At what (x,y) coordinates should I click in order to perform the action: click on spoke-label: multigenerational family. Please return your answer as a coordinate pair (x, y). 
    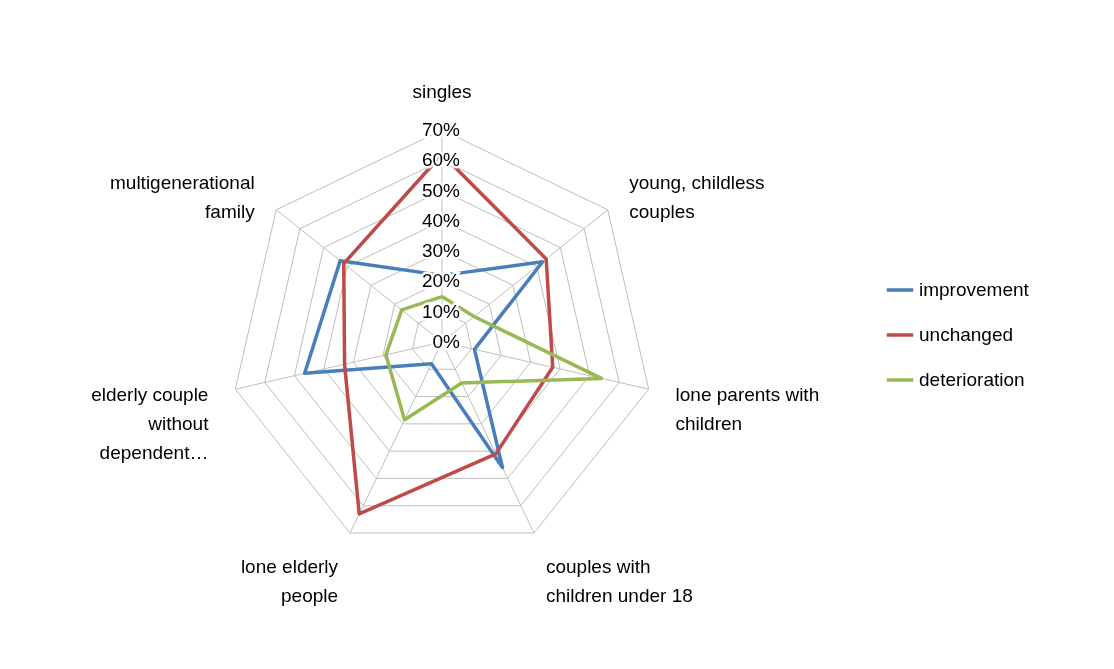
    Looking at the image, I should click on (183, 196).